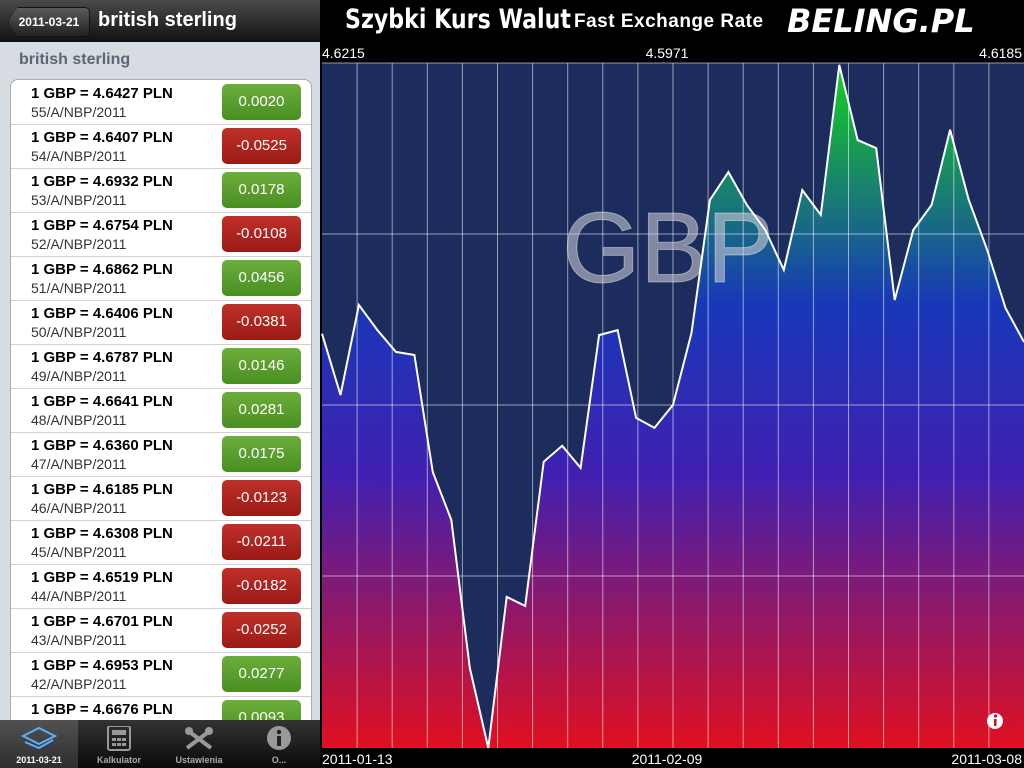  I want to click on table-number: 49/A/NBP/2011, so click(79, 376).